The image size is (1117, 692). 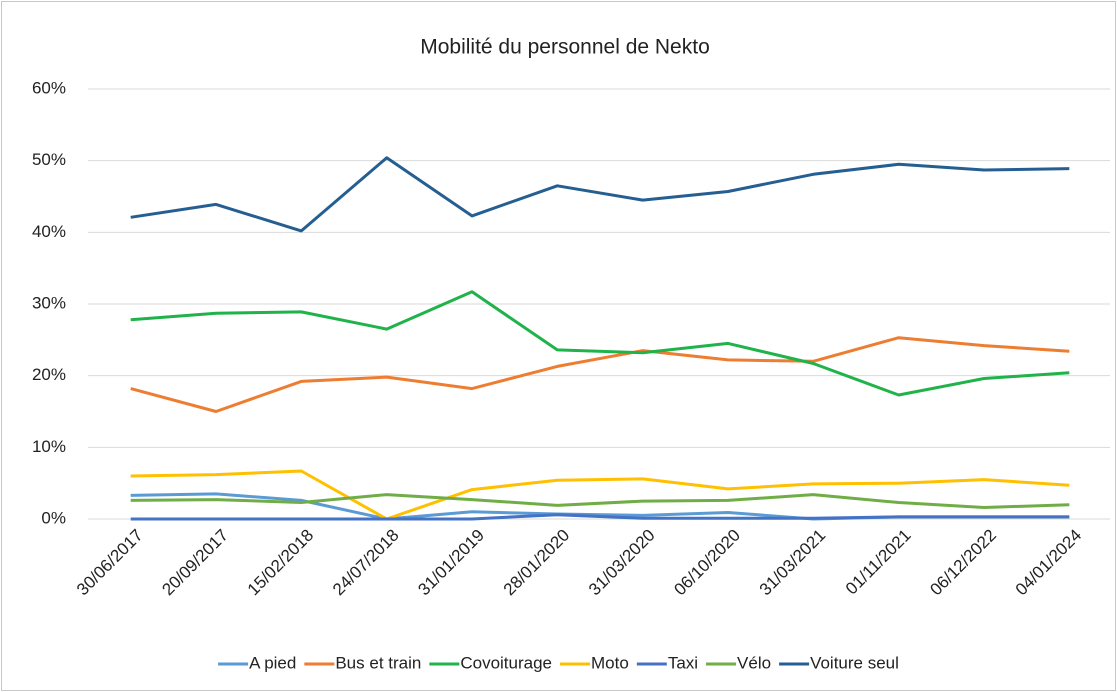 I want to click on y-tick-label: 10%, so click(x=49, y=446).